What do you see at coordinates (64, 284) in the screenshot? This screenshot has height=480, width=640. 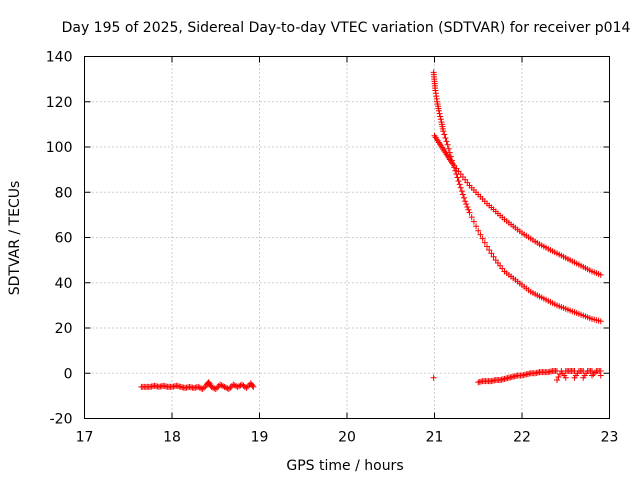 I see `y-tick-label: 40` at bounding box center [64, 284].